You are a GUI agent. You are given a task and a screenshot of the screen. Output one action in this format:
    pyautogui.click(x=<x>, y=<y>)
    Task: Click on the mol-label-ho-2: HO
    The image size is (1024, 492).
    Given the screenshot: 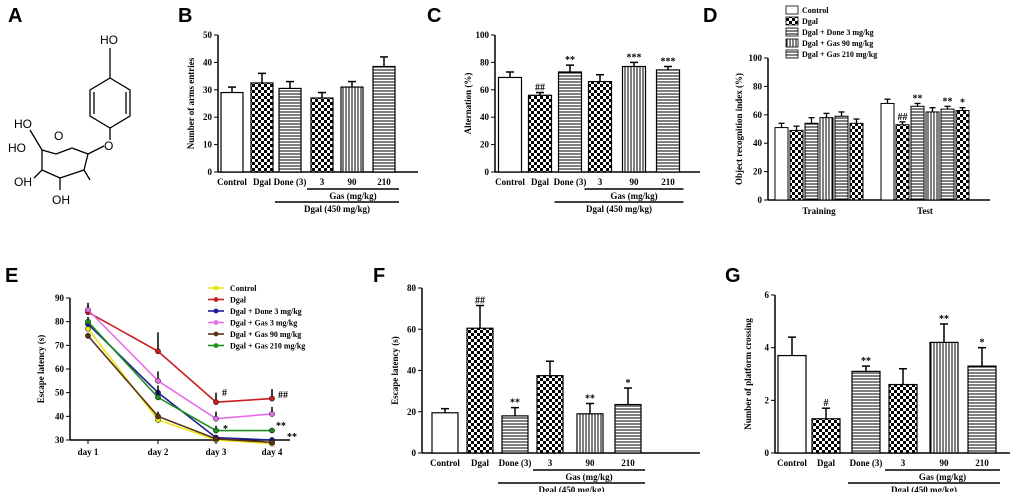 What is the action you would take?
    pyautogui.click(x=17, y=148)
    